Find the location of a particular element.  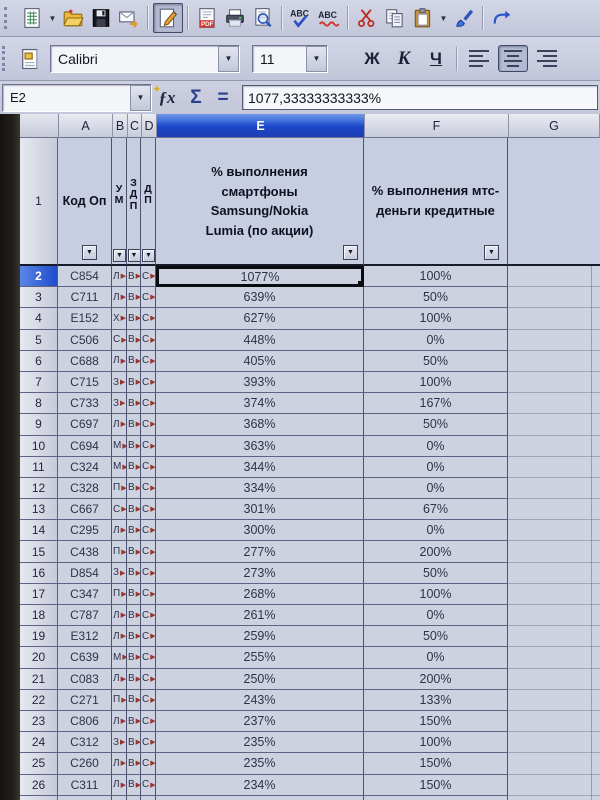

cell-percent-mts-money: 0% is located at coordinates (436, 531).